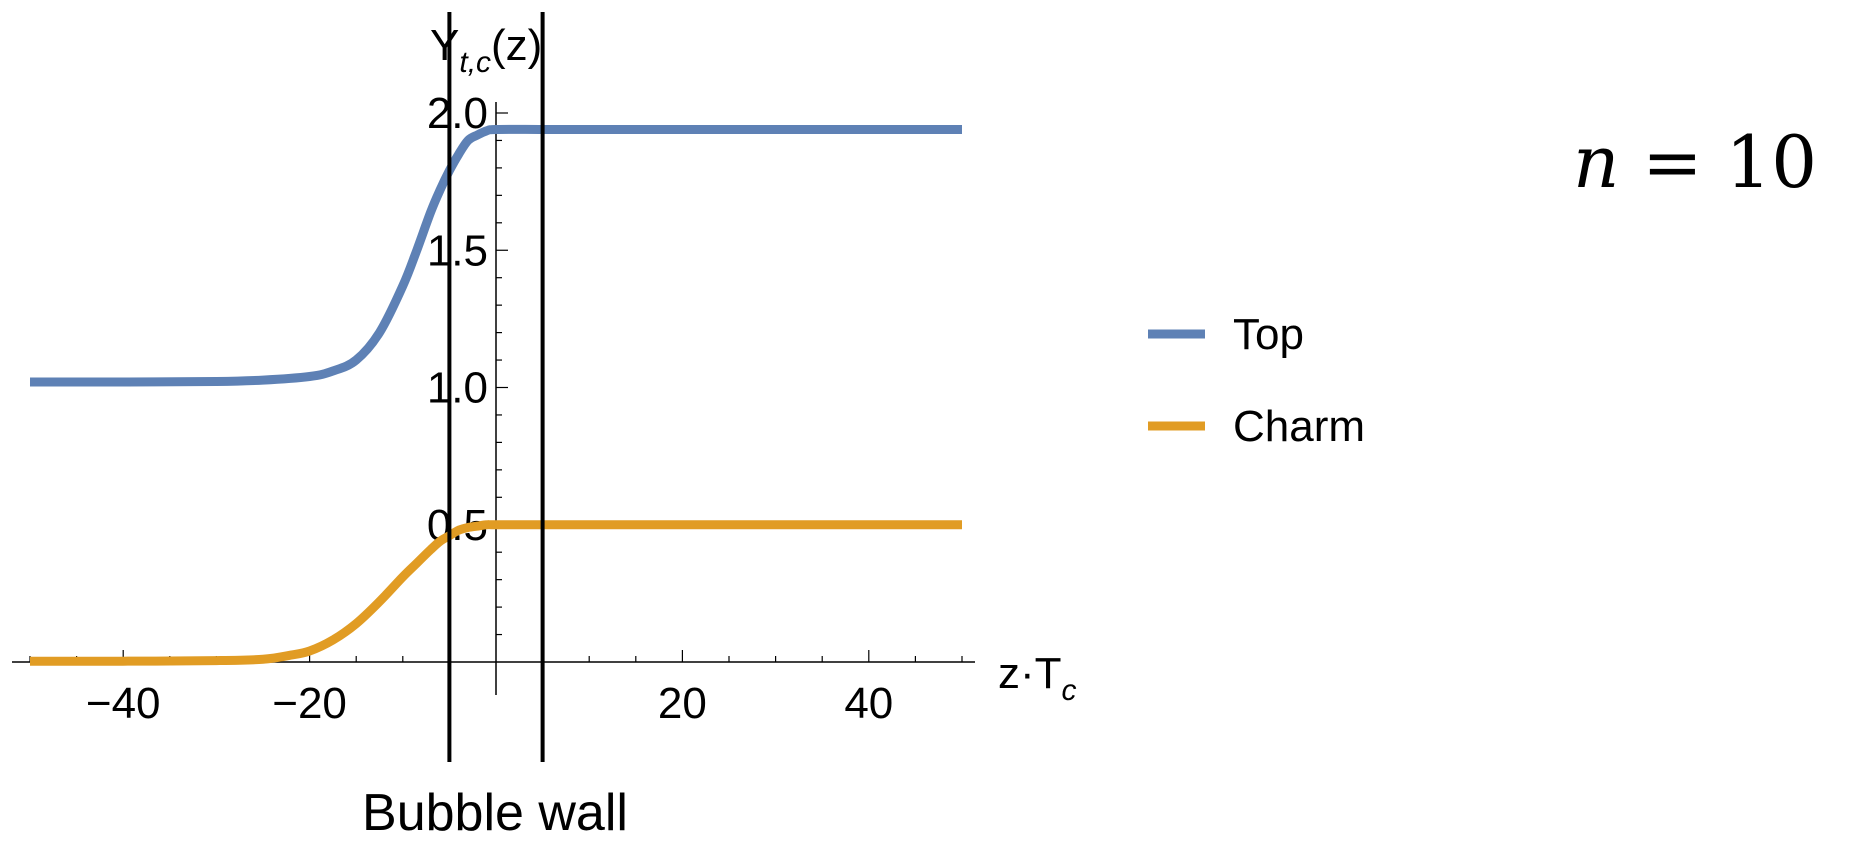 Image resolution: width=1869 pixels, height=843 pixels. What do you see at coordinates (495, 813) in the screenshot?
I see `bubble-wall-label: Bubble wall` at bounding box center [495, 813].